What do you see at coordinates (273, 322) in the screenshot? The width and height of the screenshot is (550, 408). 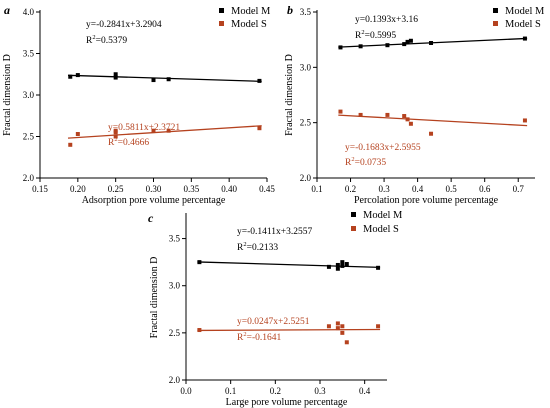 I see `fit-equation: y=0.0247x+2.5251` at bounding box center [273, 322].